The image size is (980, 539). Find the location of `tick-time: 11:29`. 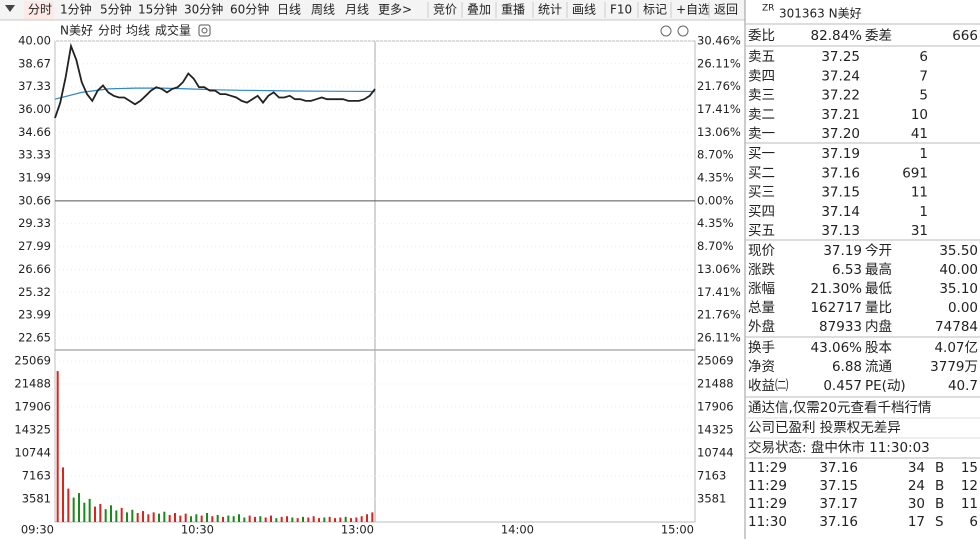

tick-time: 11:29 is located at coordinates (767, 486).